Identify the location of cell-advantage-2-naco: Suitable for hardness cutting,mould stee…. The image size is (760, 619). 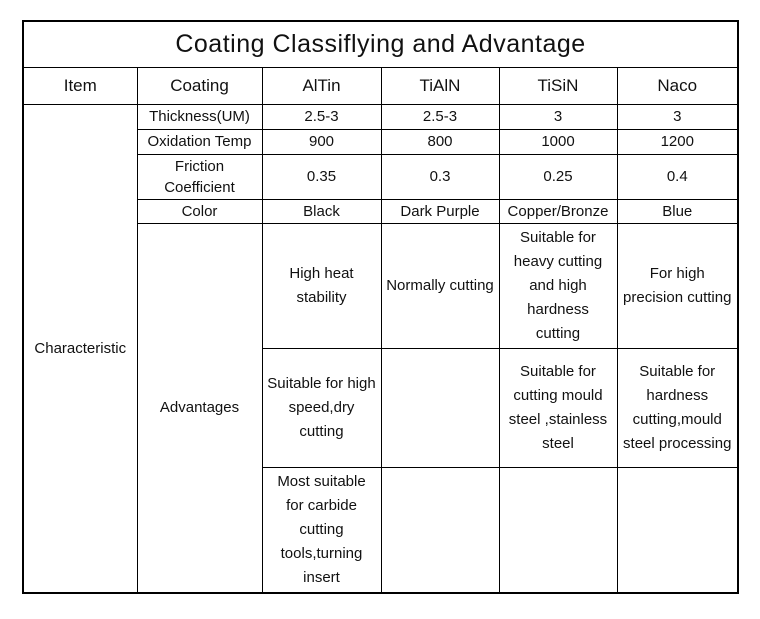
(677, 407).